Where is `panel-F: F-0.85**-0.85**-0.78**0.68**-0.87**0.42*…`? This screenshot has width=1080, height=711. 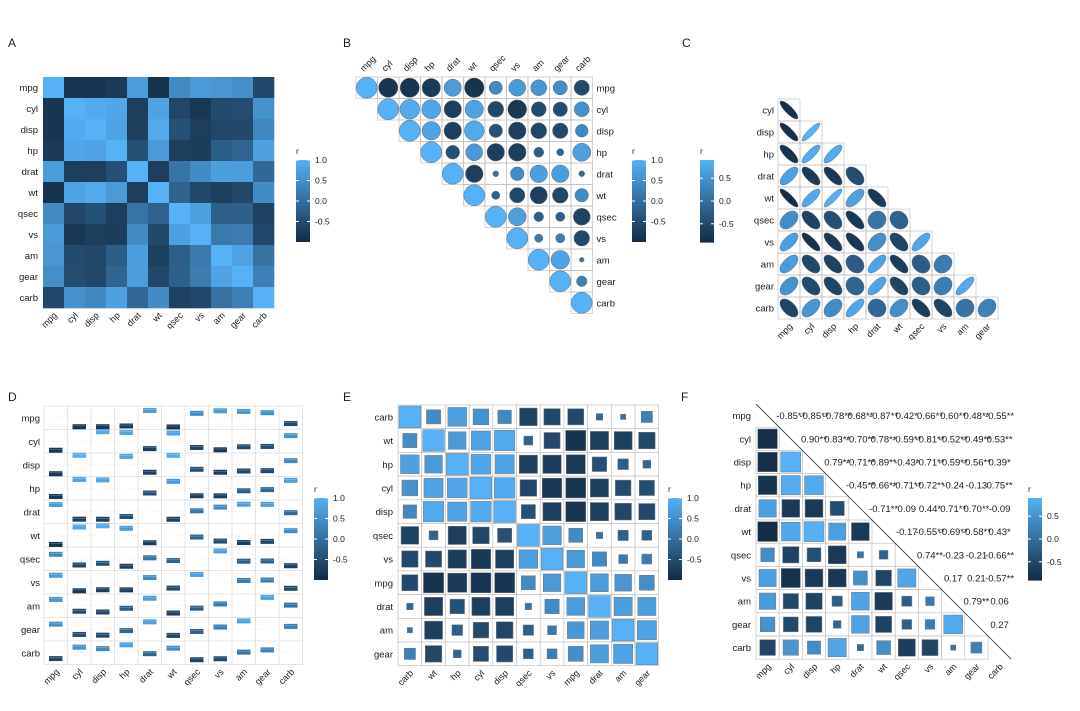 panel-F: F-0.85**-0.85**-0.78**0.68**-0.87**0.42*… is located at coordinates (871, 536).